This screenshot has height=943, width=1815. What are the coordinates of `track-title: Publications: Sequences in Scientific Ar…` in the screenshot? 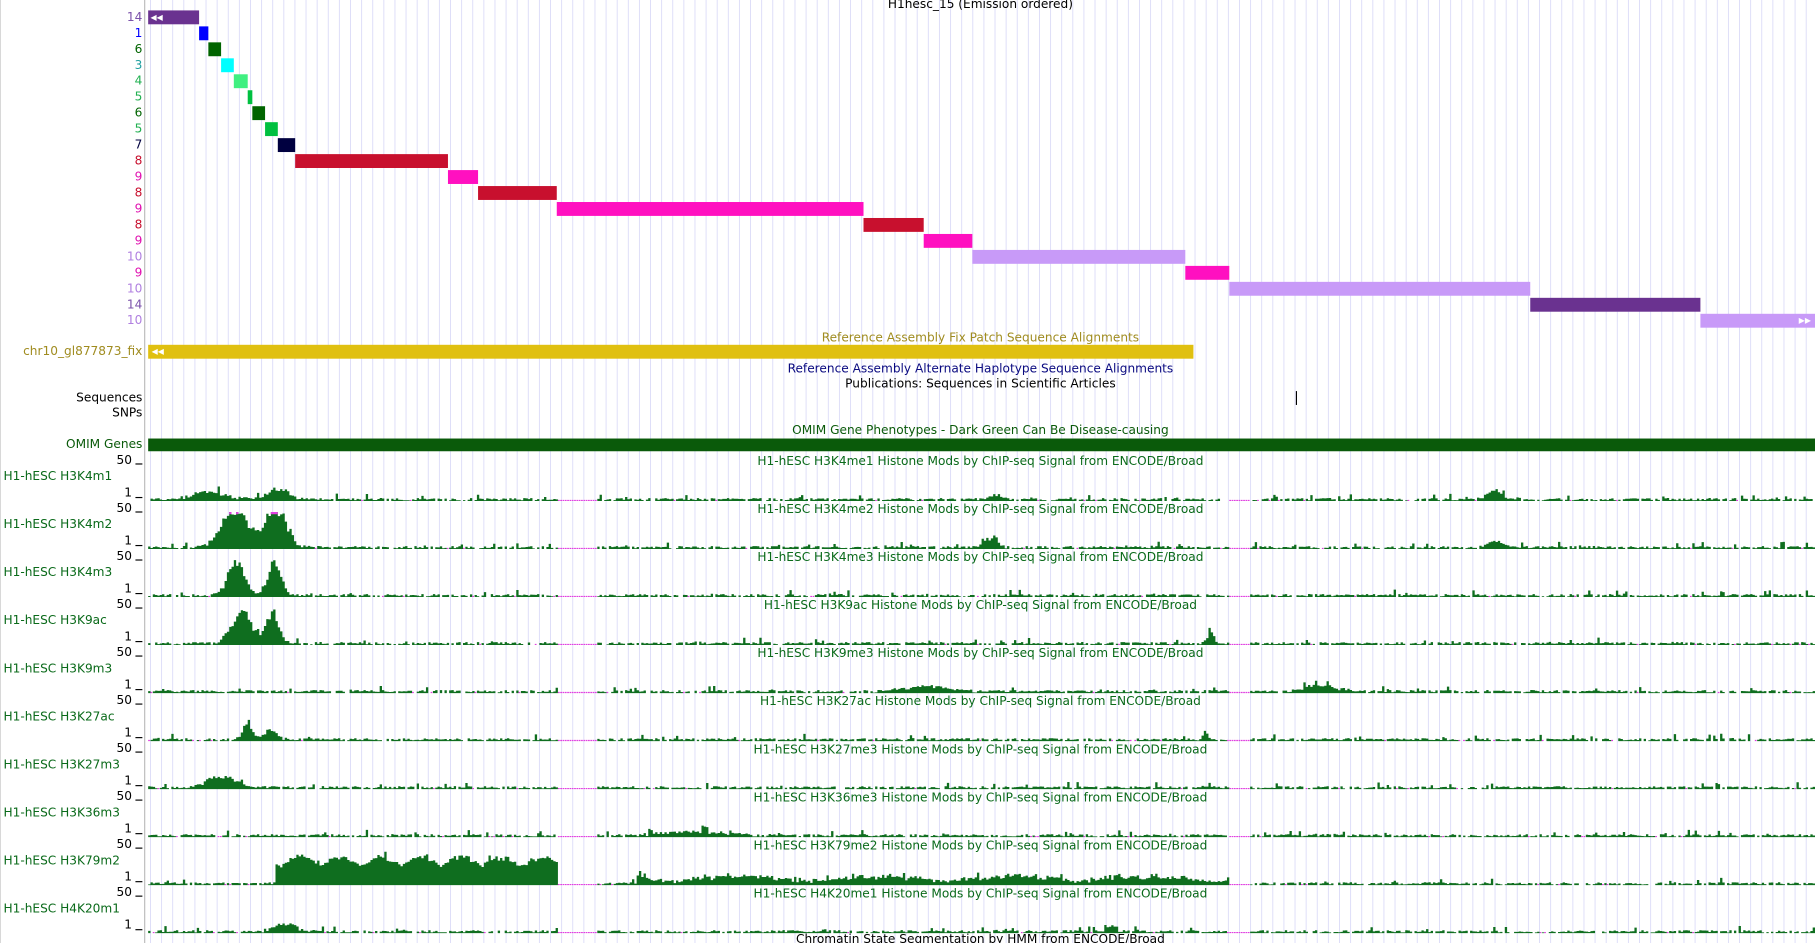 It's located at (980, 384).